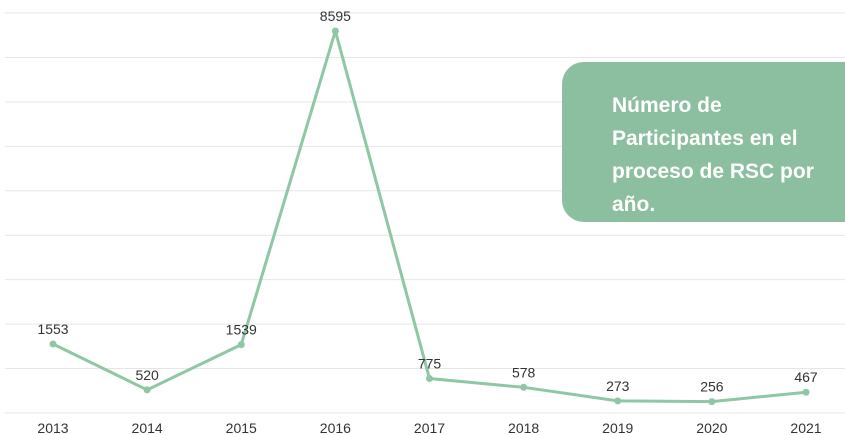  Describe the element at coordinates (335, 427) in the screenshot. I see `x-tick-label: 2016` at that location.